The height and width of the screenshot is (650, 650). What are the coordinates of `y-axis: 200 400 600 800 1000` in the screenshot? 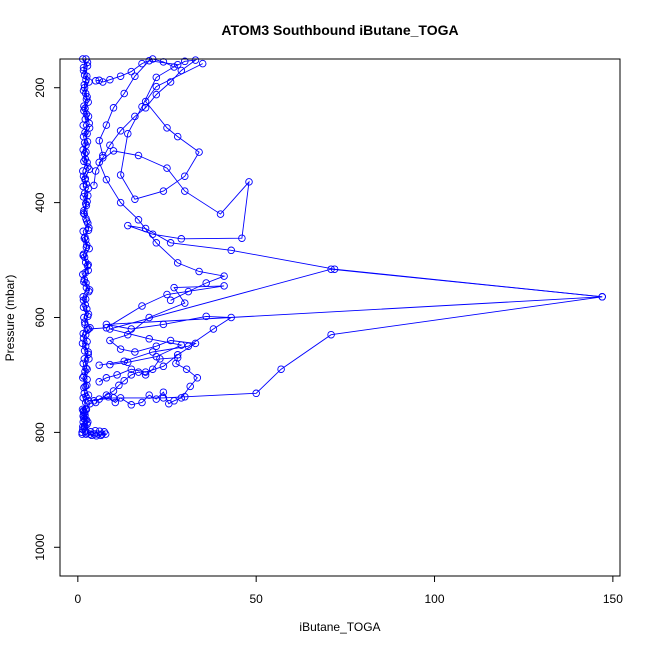 It's located at (47, 319).